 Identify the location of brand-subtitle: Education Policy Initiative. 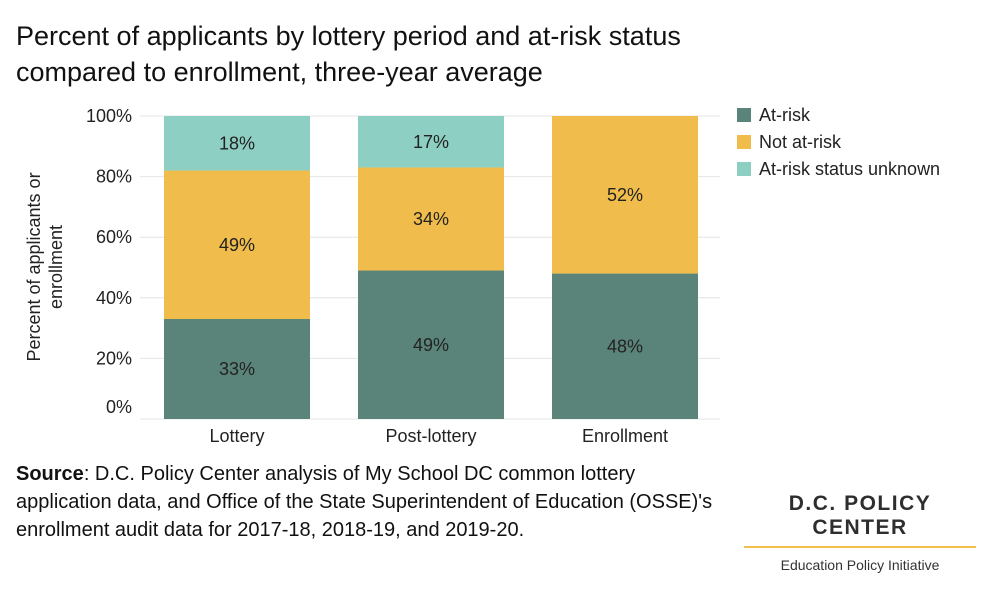
(860, 565).